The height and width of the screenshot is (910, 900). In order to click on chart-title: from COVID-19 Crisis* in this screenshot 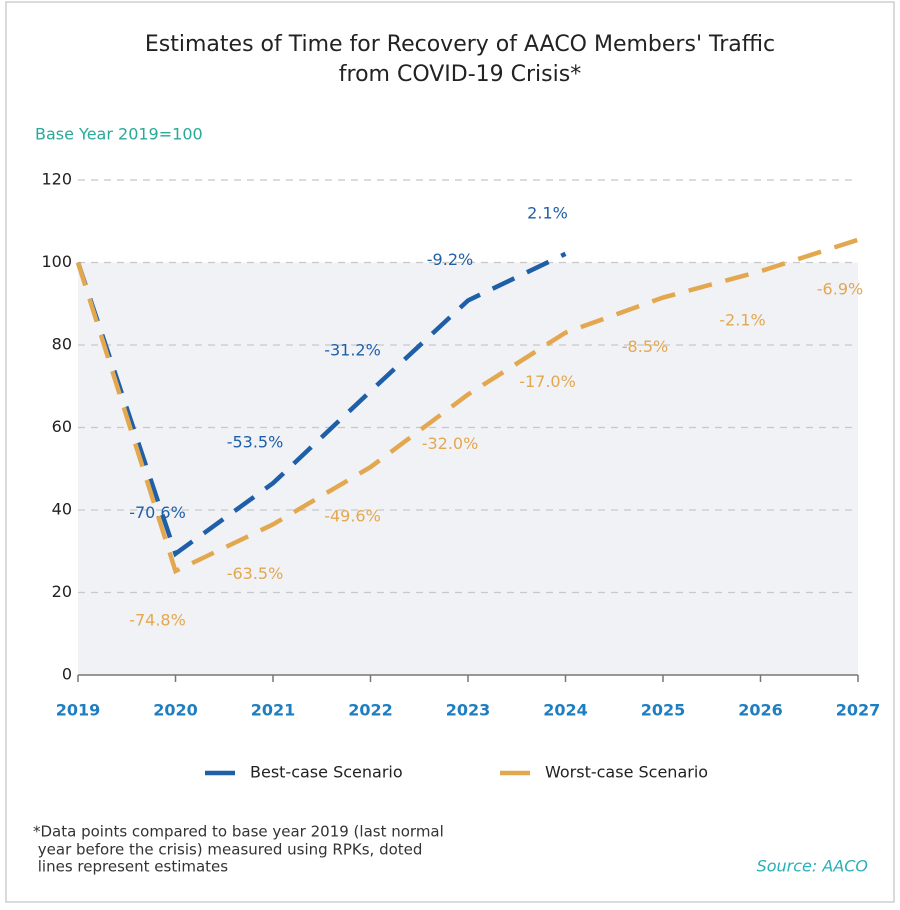, I will do `click(460, 74)`.